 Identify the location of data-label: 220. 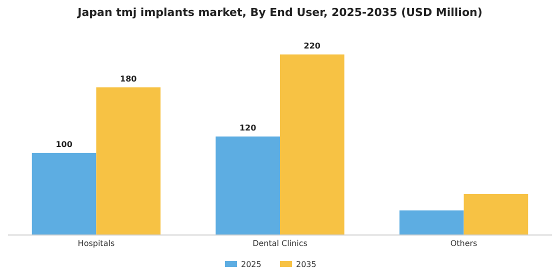
(312, 45).